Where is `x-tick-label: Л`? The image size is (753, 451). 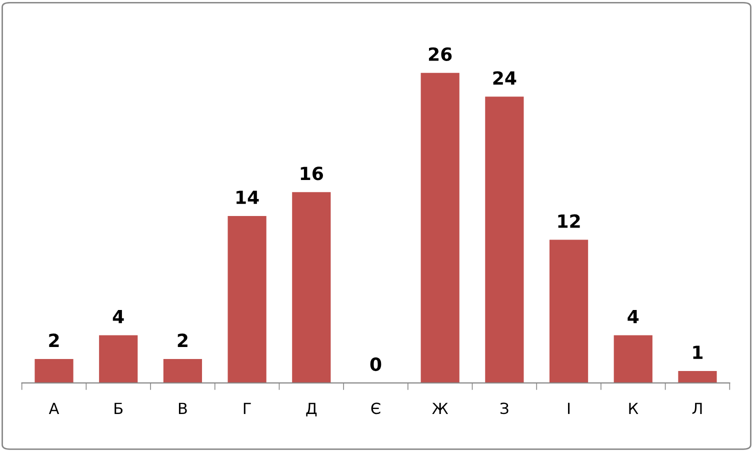 x-tick-label: Л is located at coordinates (697, 408).